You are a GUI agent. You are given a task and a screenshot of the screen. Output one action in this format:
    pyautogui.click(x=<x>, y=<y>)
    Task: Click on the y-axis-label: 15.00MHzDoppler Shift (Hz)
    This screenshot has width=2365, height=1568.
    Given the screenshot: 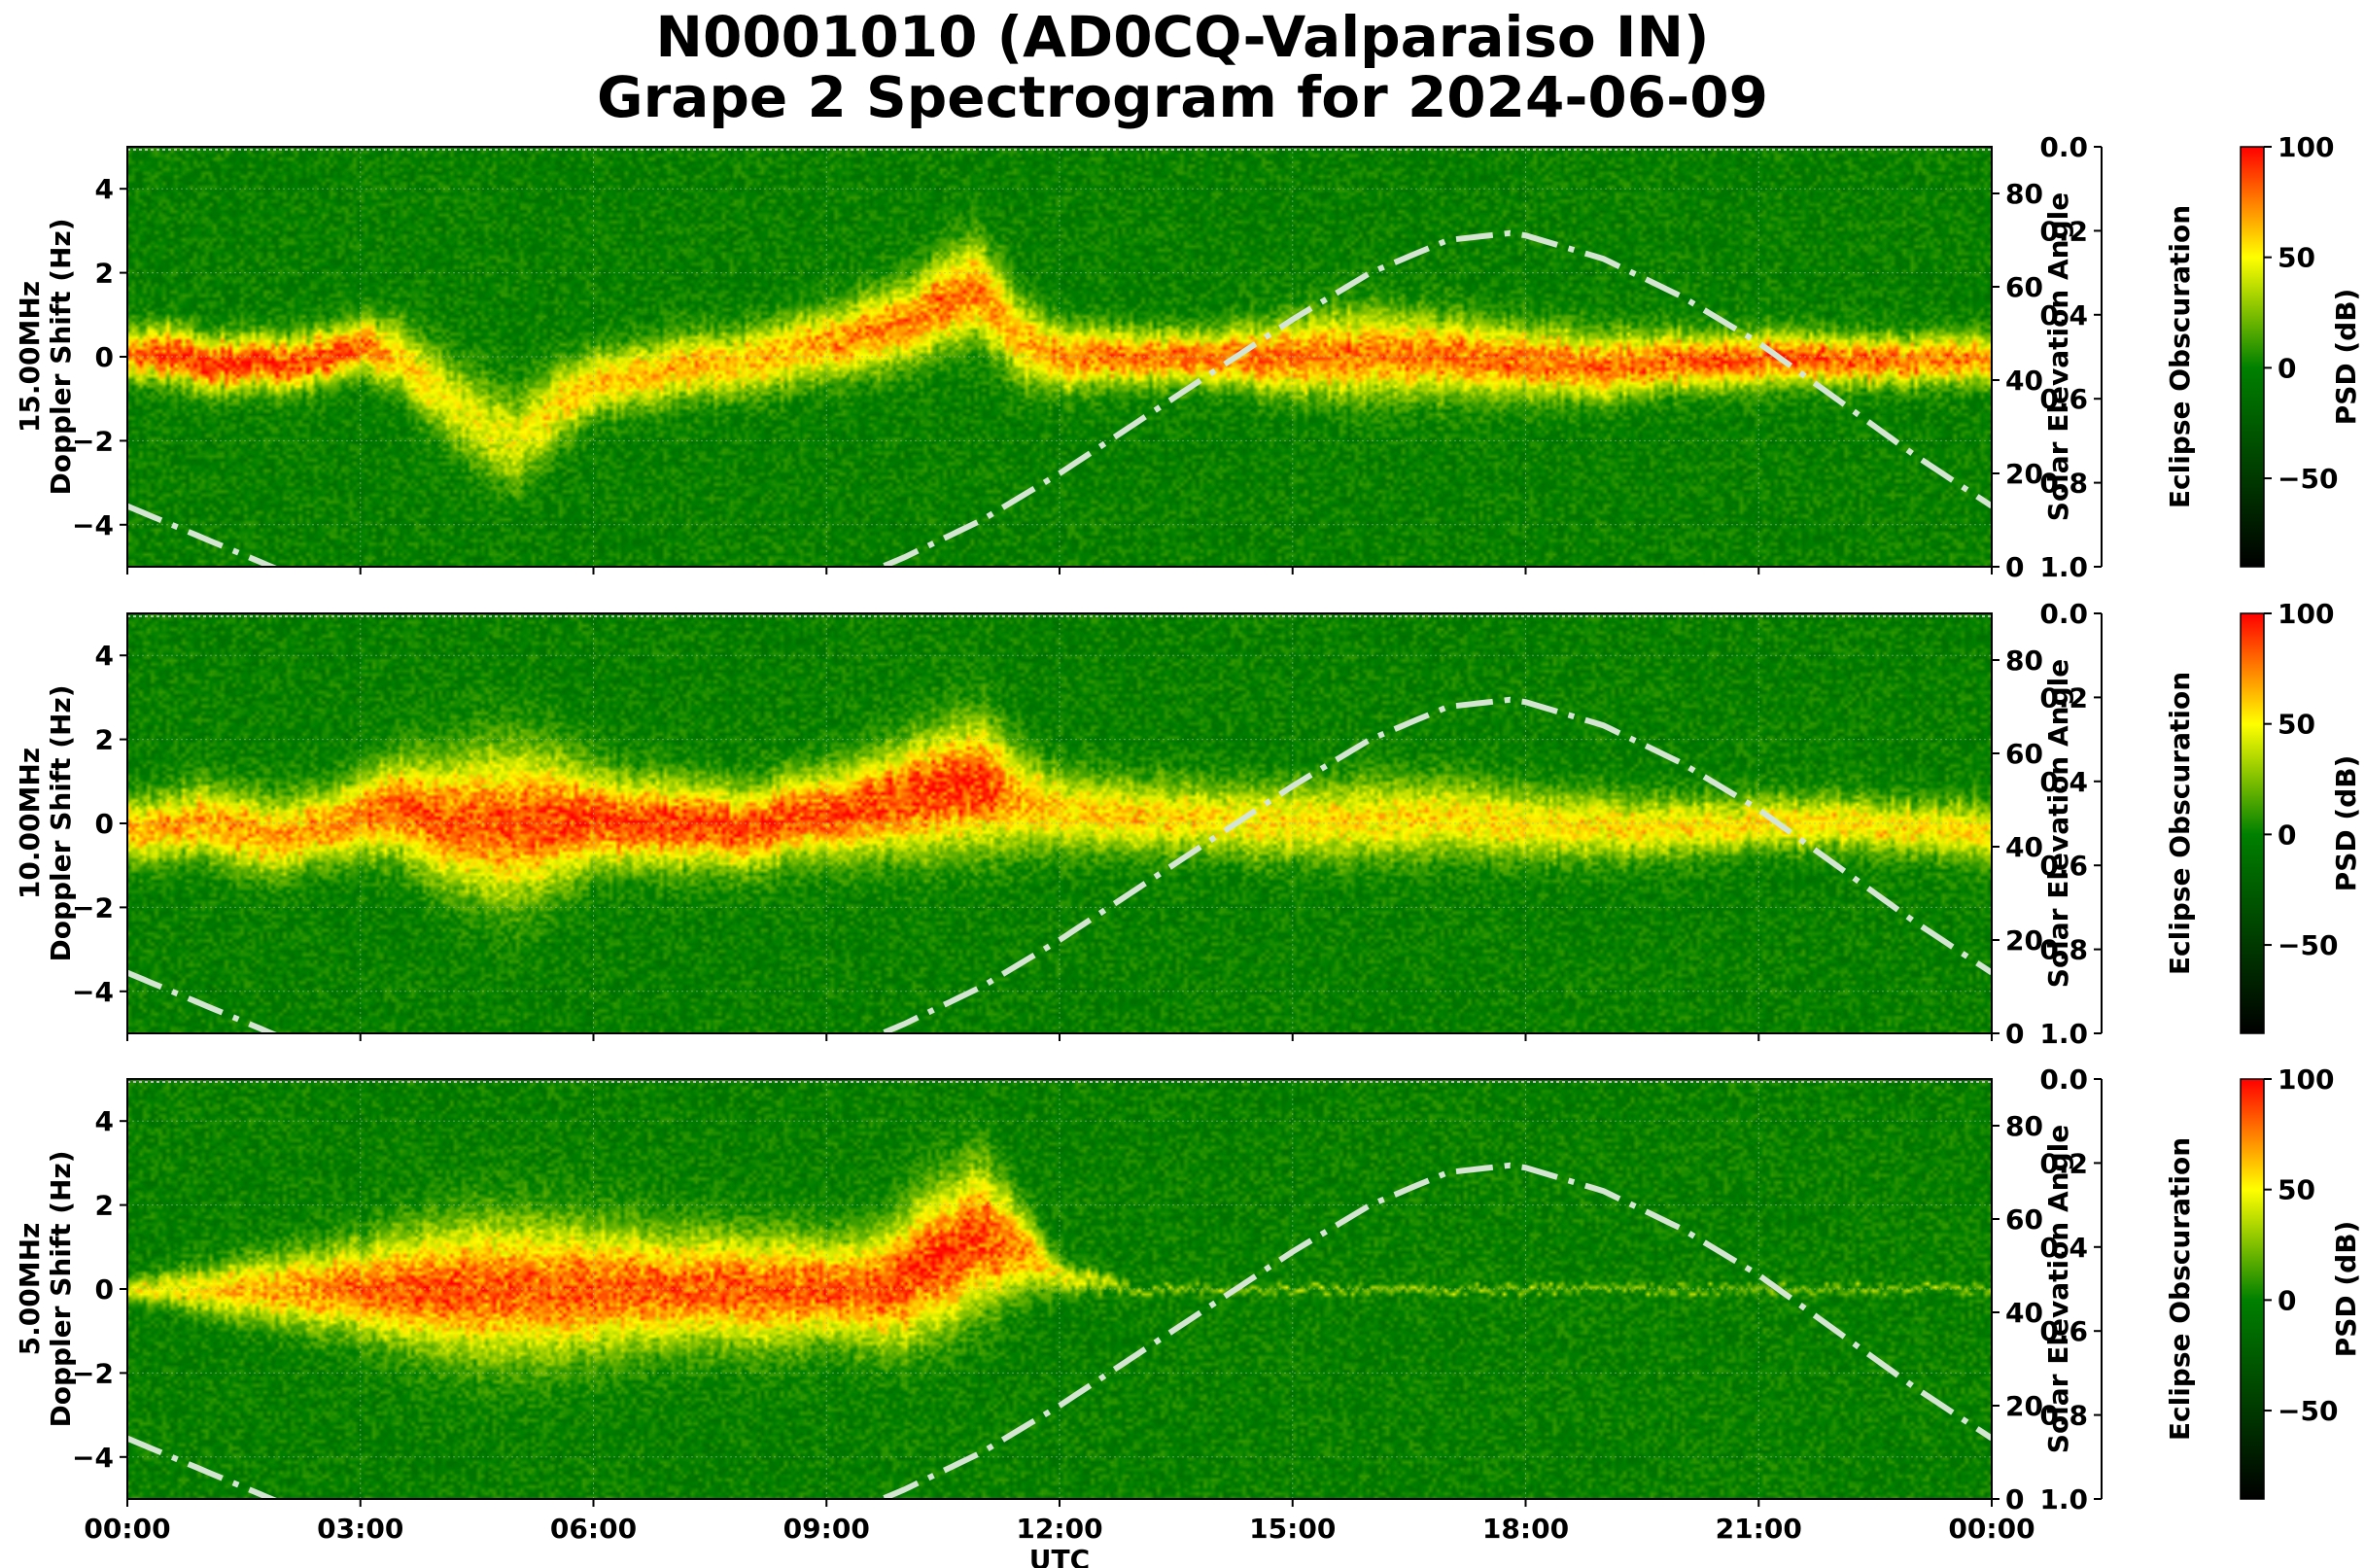 What is the action you would take?
    pyautogui.click(x=45, y=356)
    